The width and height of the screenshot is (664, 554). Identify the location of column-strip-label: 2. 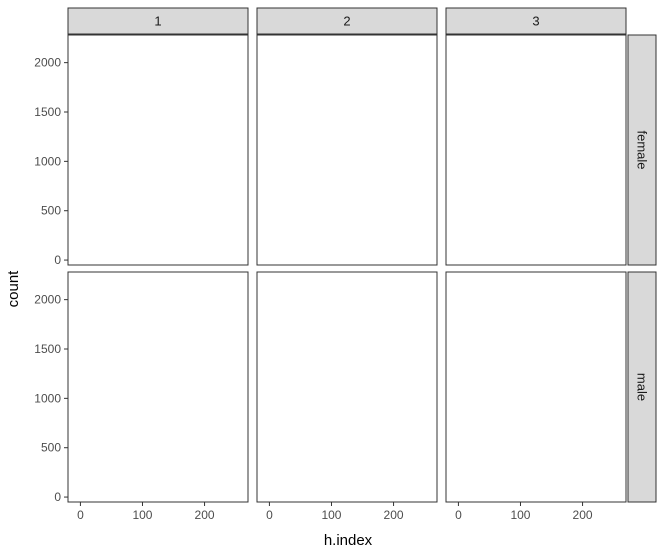
(346, 21).